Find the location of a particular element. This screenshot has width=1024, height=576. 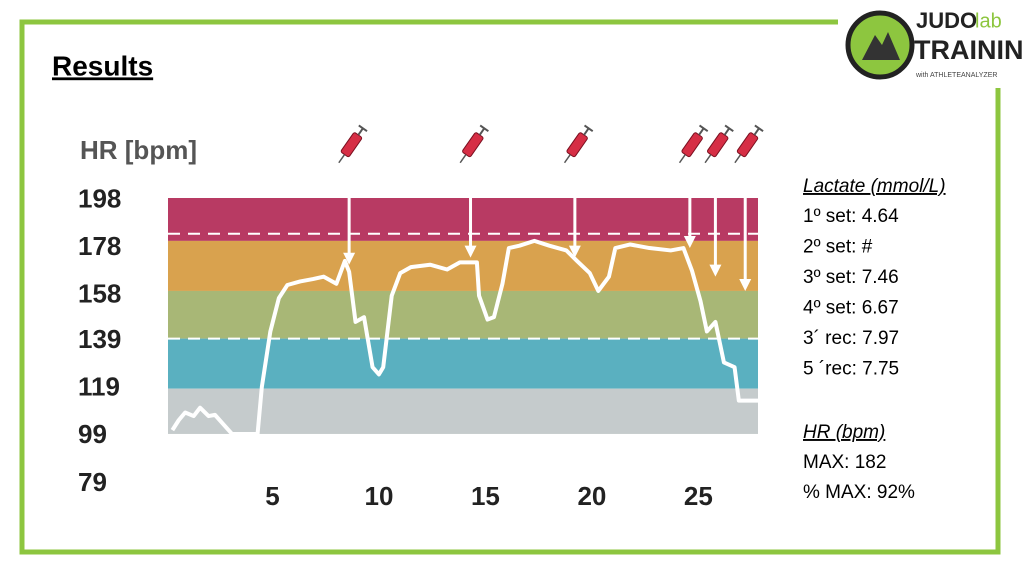

y-tick-label: 198 is located at coordinates (99, 198).